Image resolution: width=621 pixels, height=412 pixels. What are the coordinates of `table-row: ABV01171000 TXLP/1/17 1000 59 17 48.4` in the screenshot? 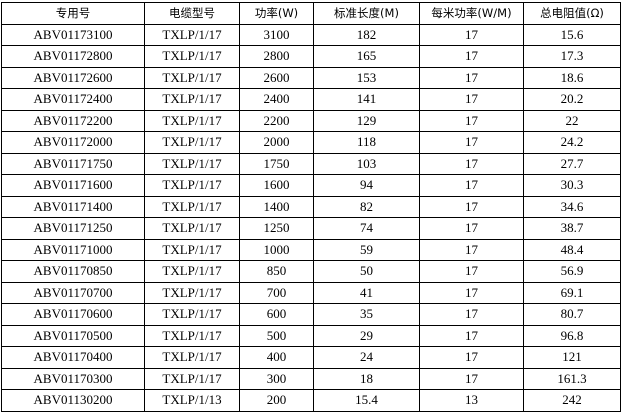 It's located at (311, 249).